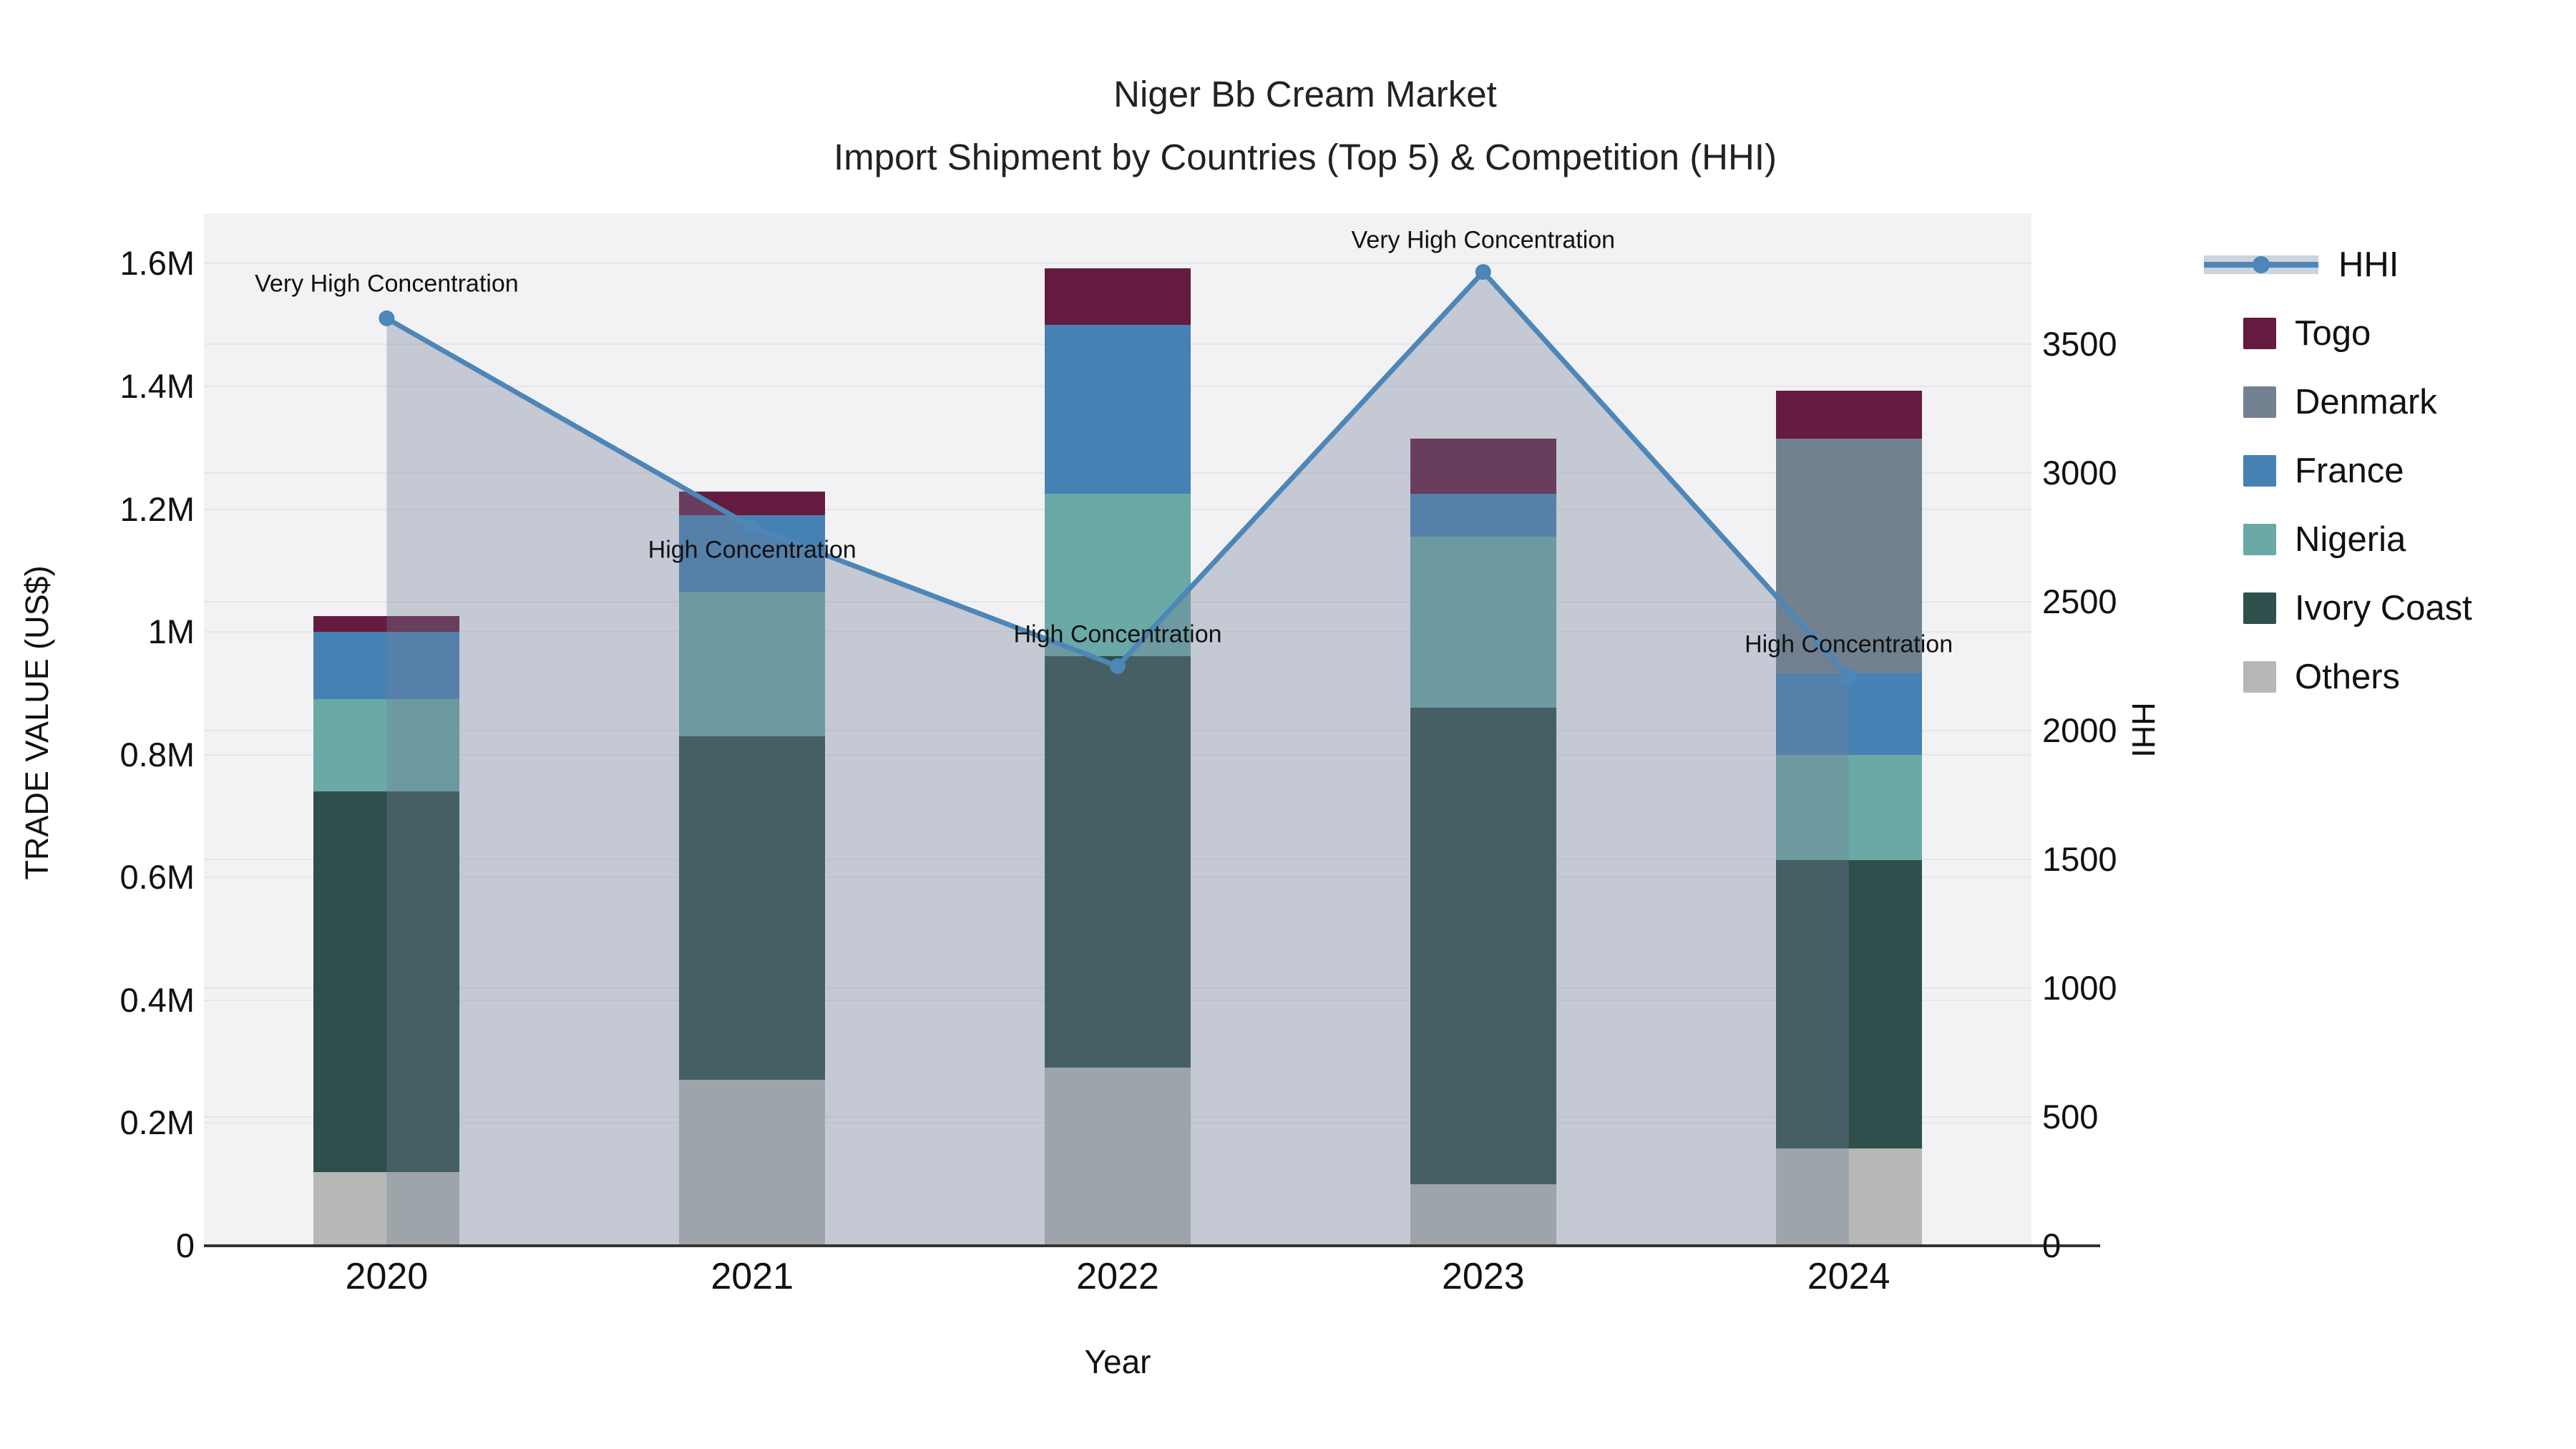  I want to click on bar-segment-ivory_coast-2023, so click(1483, 946).